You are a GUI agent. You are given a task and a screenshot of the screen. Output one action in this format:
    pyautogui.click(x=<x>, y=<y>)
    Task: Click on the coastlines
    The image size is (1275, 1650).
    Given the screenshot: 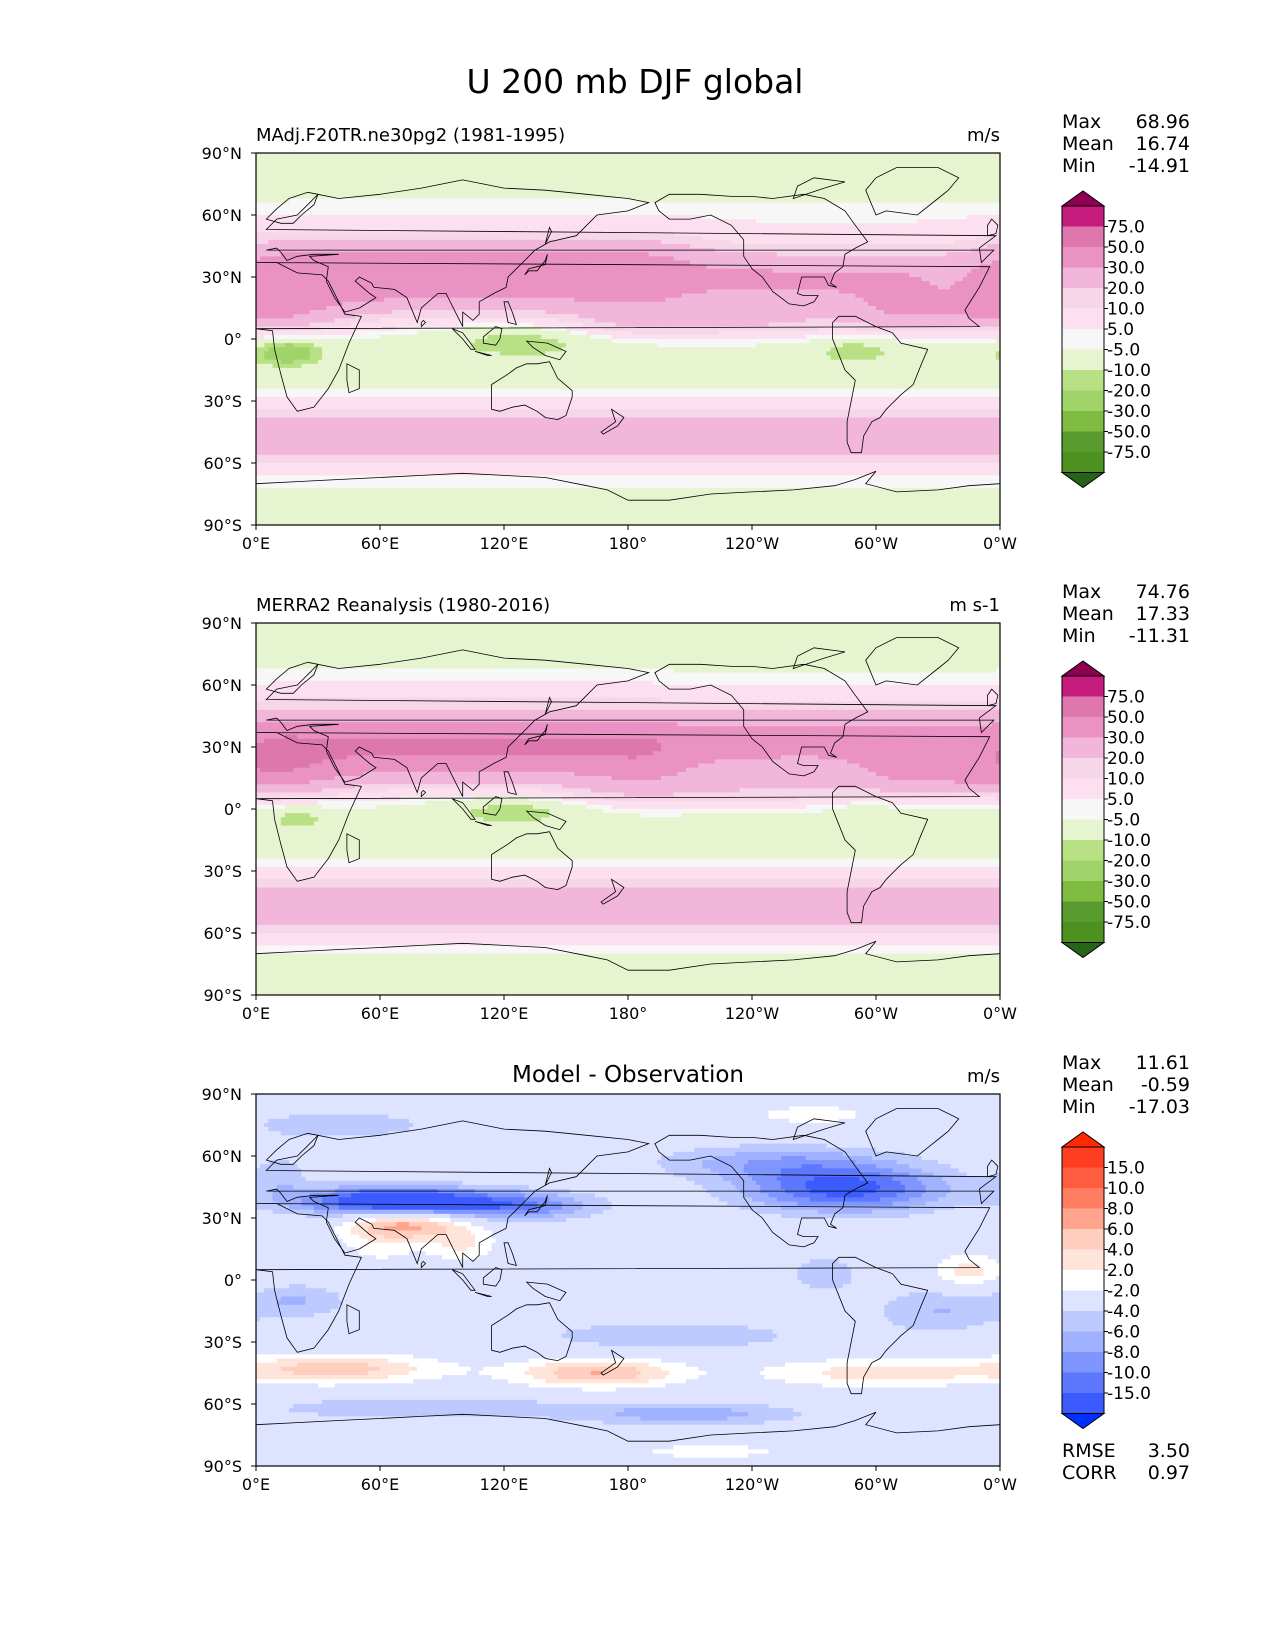 What is the action you would take?
    pyautogui.click(x=628, y=334)
    